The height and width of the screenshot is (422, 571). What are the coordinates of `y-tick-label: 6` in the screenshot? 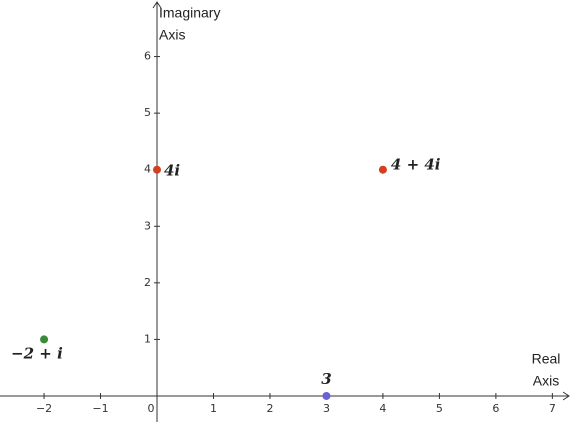 It's located at (147, 56).